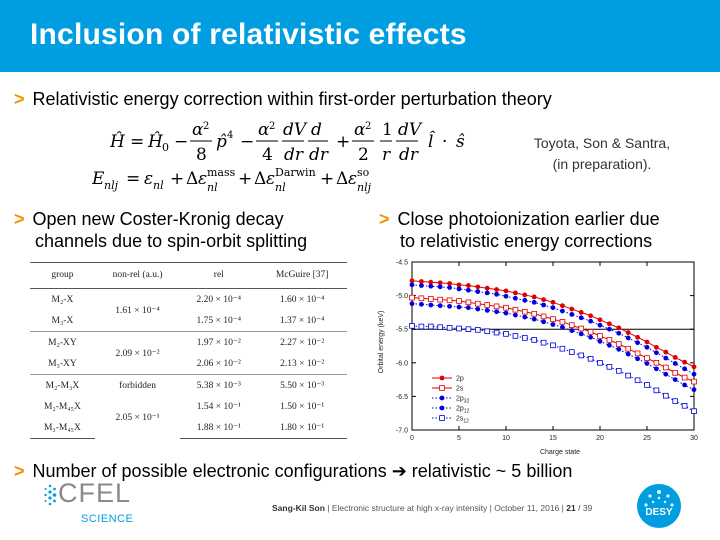 The image size is (720, 540). Describe the element at coordinates (302, 428) in the screenshot. I see `cell-mcguire: 1.80 × 10⁻¹` at that location.